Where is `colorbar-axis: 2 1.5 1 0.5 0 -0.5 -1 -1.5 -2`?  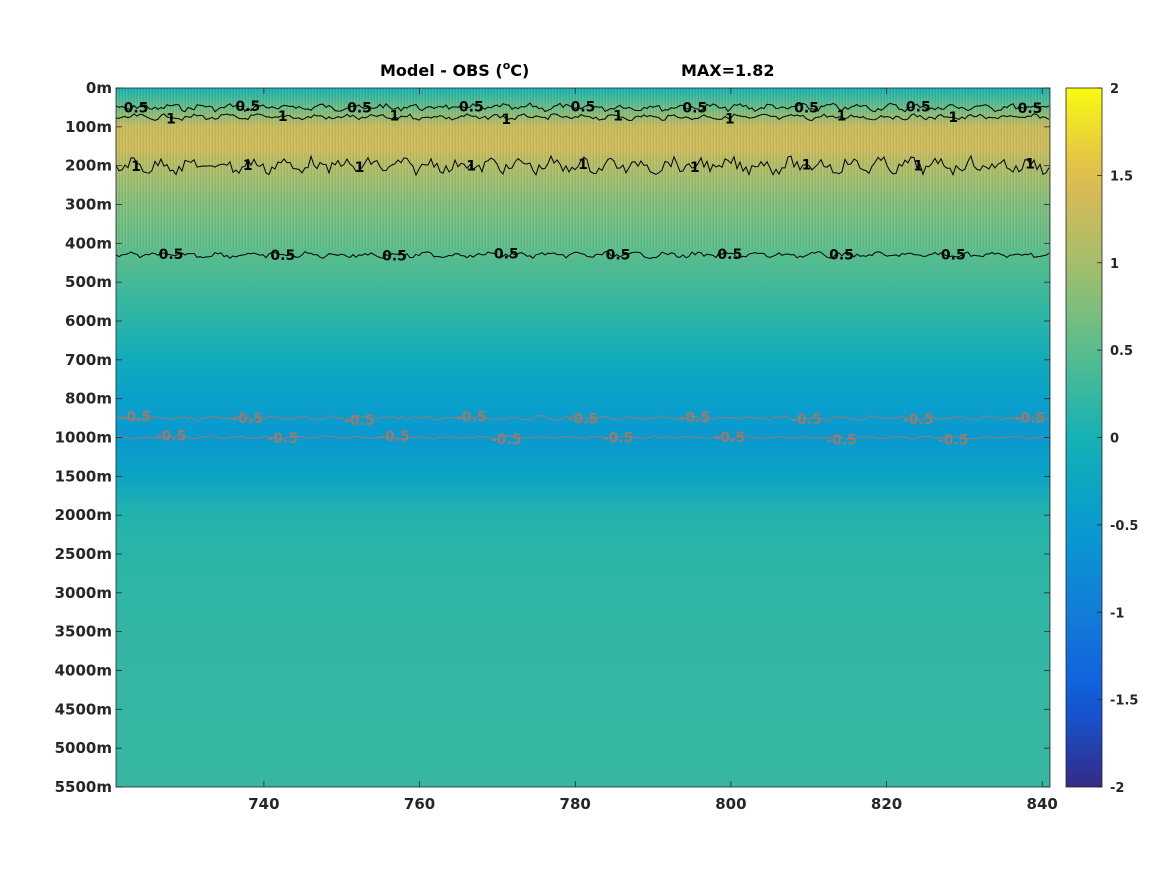 colorbar-axis: 2 1.5 1 0.5 0 -0.5 -1 -1.5 -2 is located at coordinates (1117, 439).